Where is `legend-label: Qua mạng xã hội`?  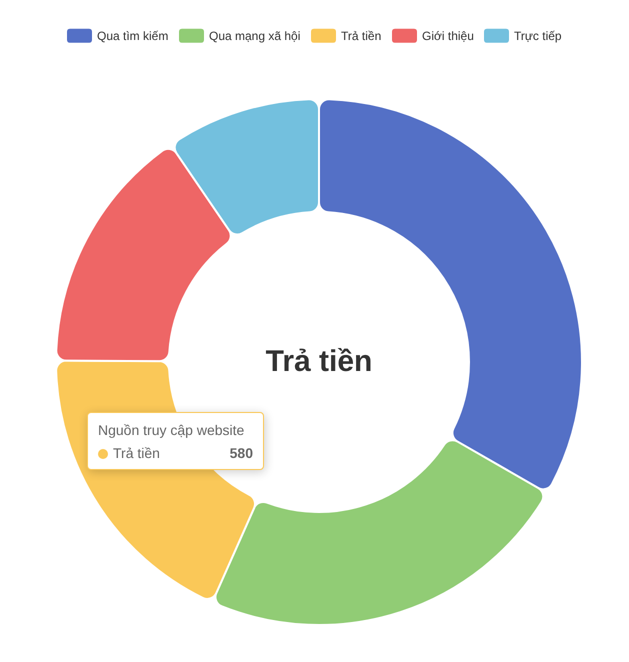 legend-label: Qua mạng xã hội is located at coordinates (254, 35).